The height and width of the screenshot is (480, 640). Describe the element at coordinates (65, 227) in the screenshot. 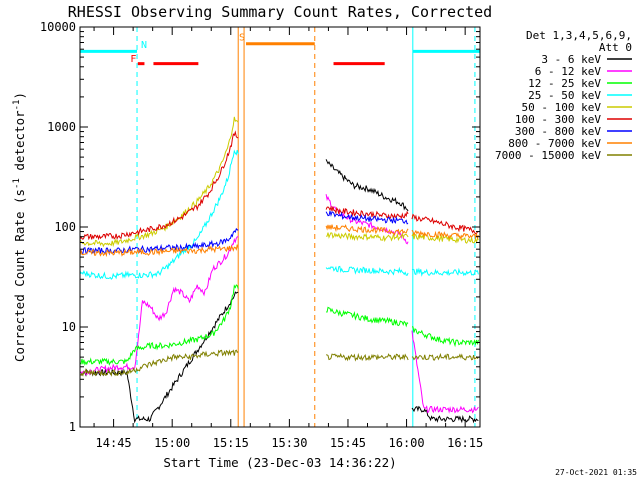

I see `y-tick-label-2: 100` at that location.